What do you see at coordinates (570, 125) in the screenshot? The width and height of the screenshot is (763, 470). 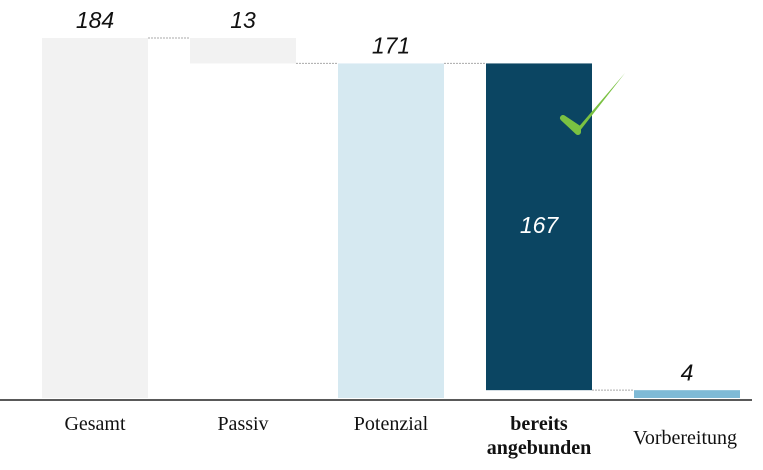 I see `check-mark-stroke` at bounding box center [570, 125].